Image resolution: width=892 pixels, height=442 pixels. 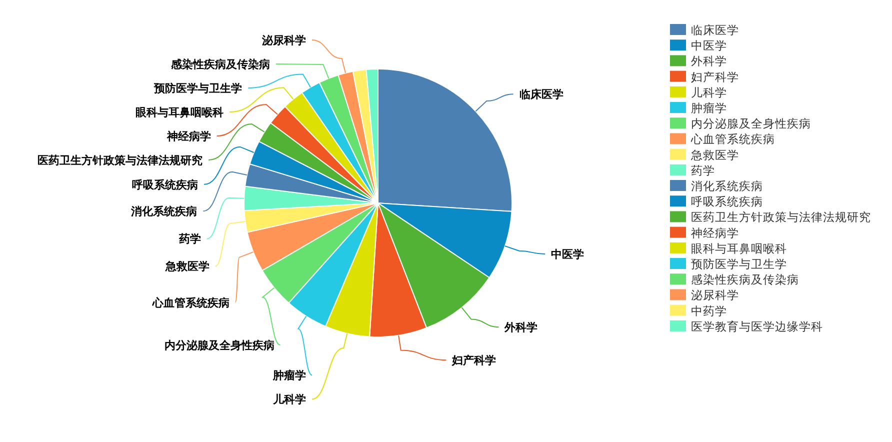 I want to click on slice-label: 外科学, so click(x=521, y=327).